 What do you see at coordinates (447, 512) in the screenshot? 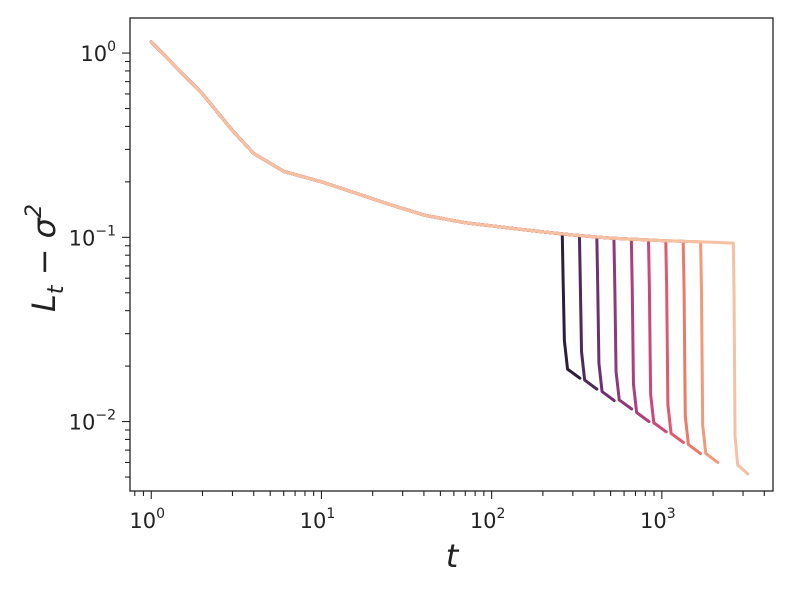
I see `x-axis-ticks: 100 101 102 103` at bounding box center [447, 512].